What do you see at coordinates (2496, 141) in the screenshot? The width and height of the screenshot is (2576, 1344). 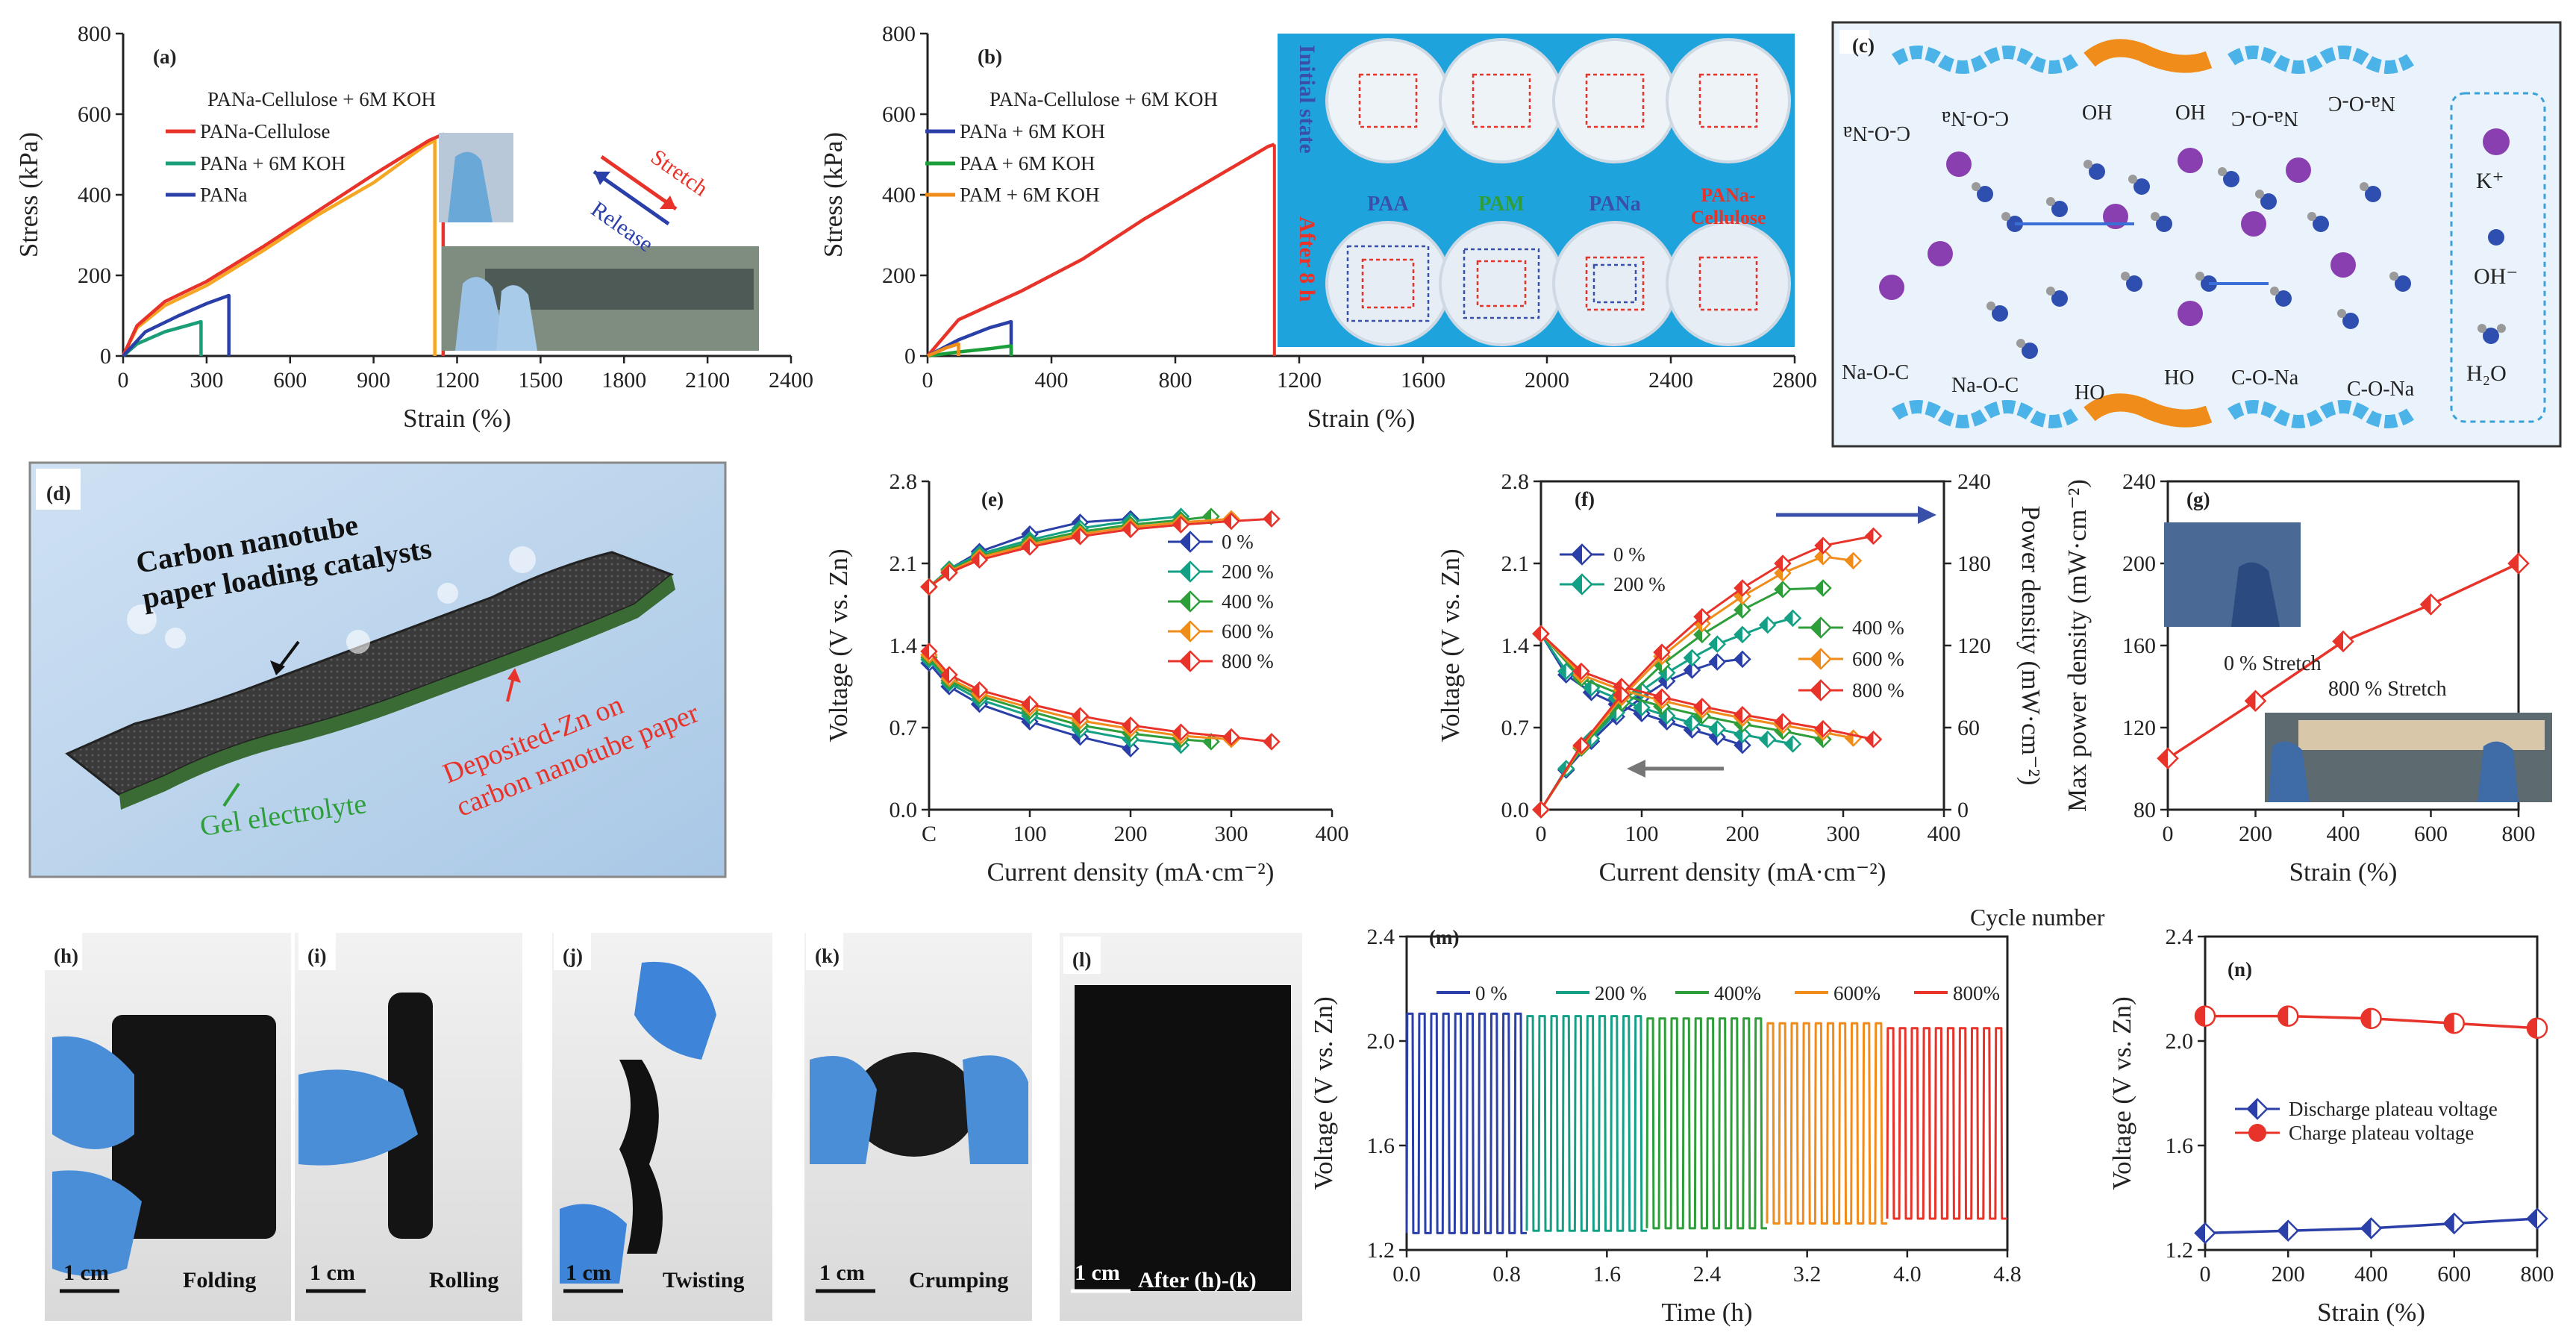 I see `k-ion-icon` at bounding box center [2496, 141].